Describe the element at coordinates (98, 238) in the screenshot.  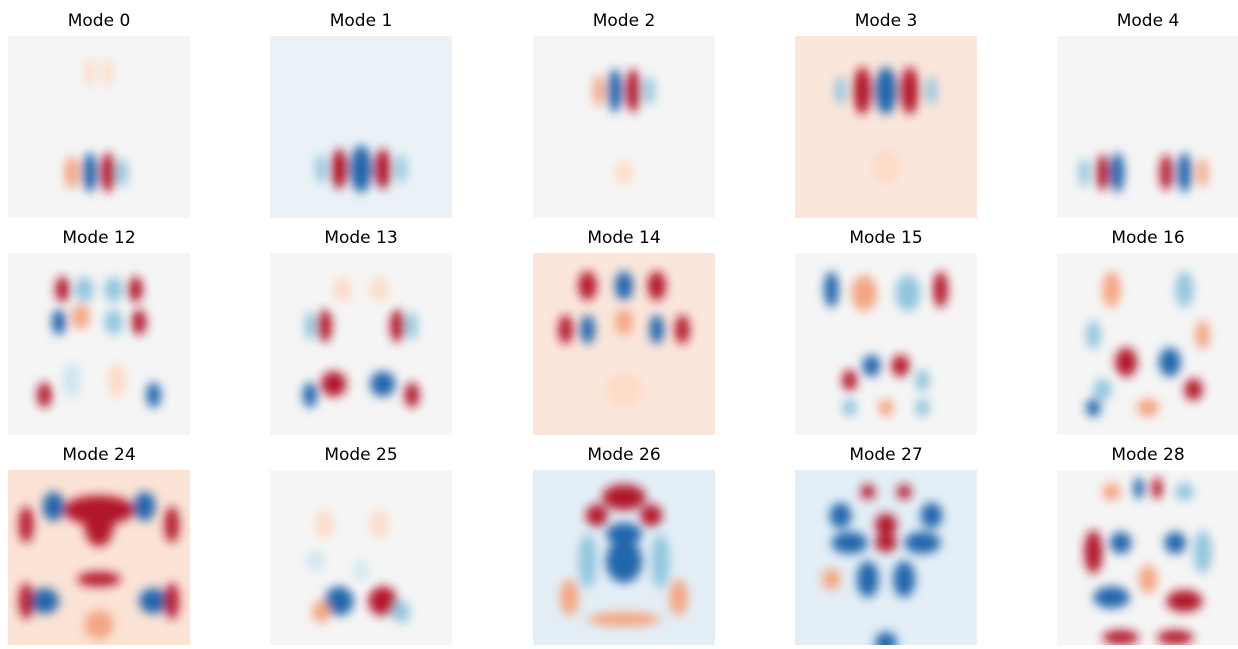
I see `panel-title: Mode 12` at that location.